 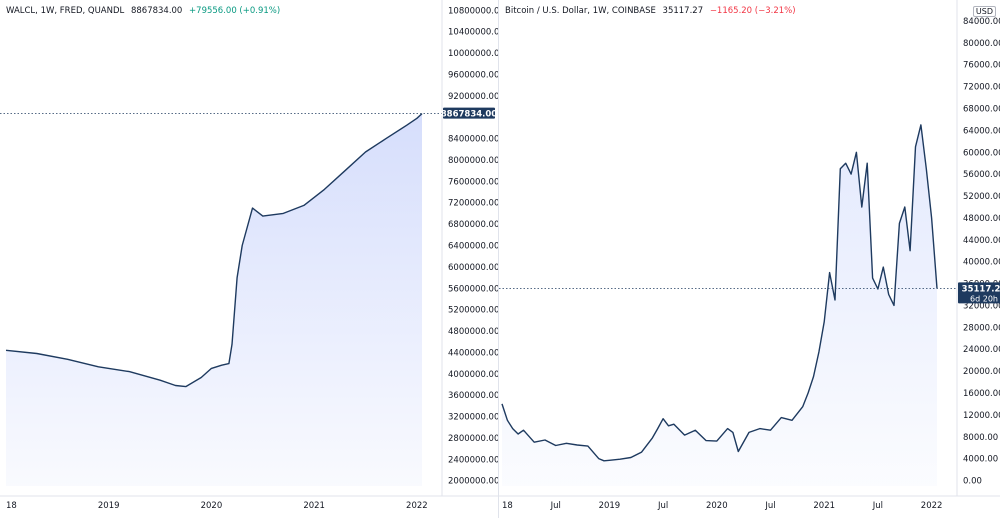 I want to click on walcl-x-tick-label: 2021, so click(x=314, y=506).